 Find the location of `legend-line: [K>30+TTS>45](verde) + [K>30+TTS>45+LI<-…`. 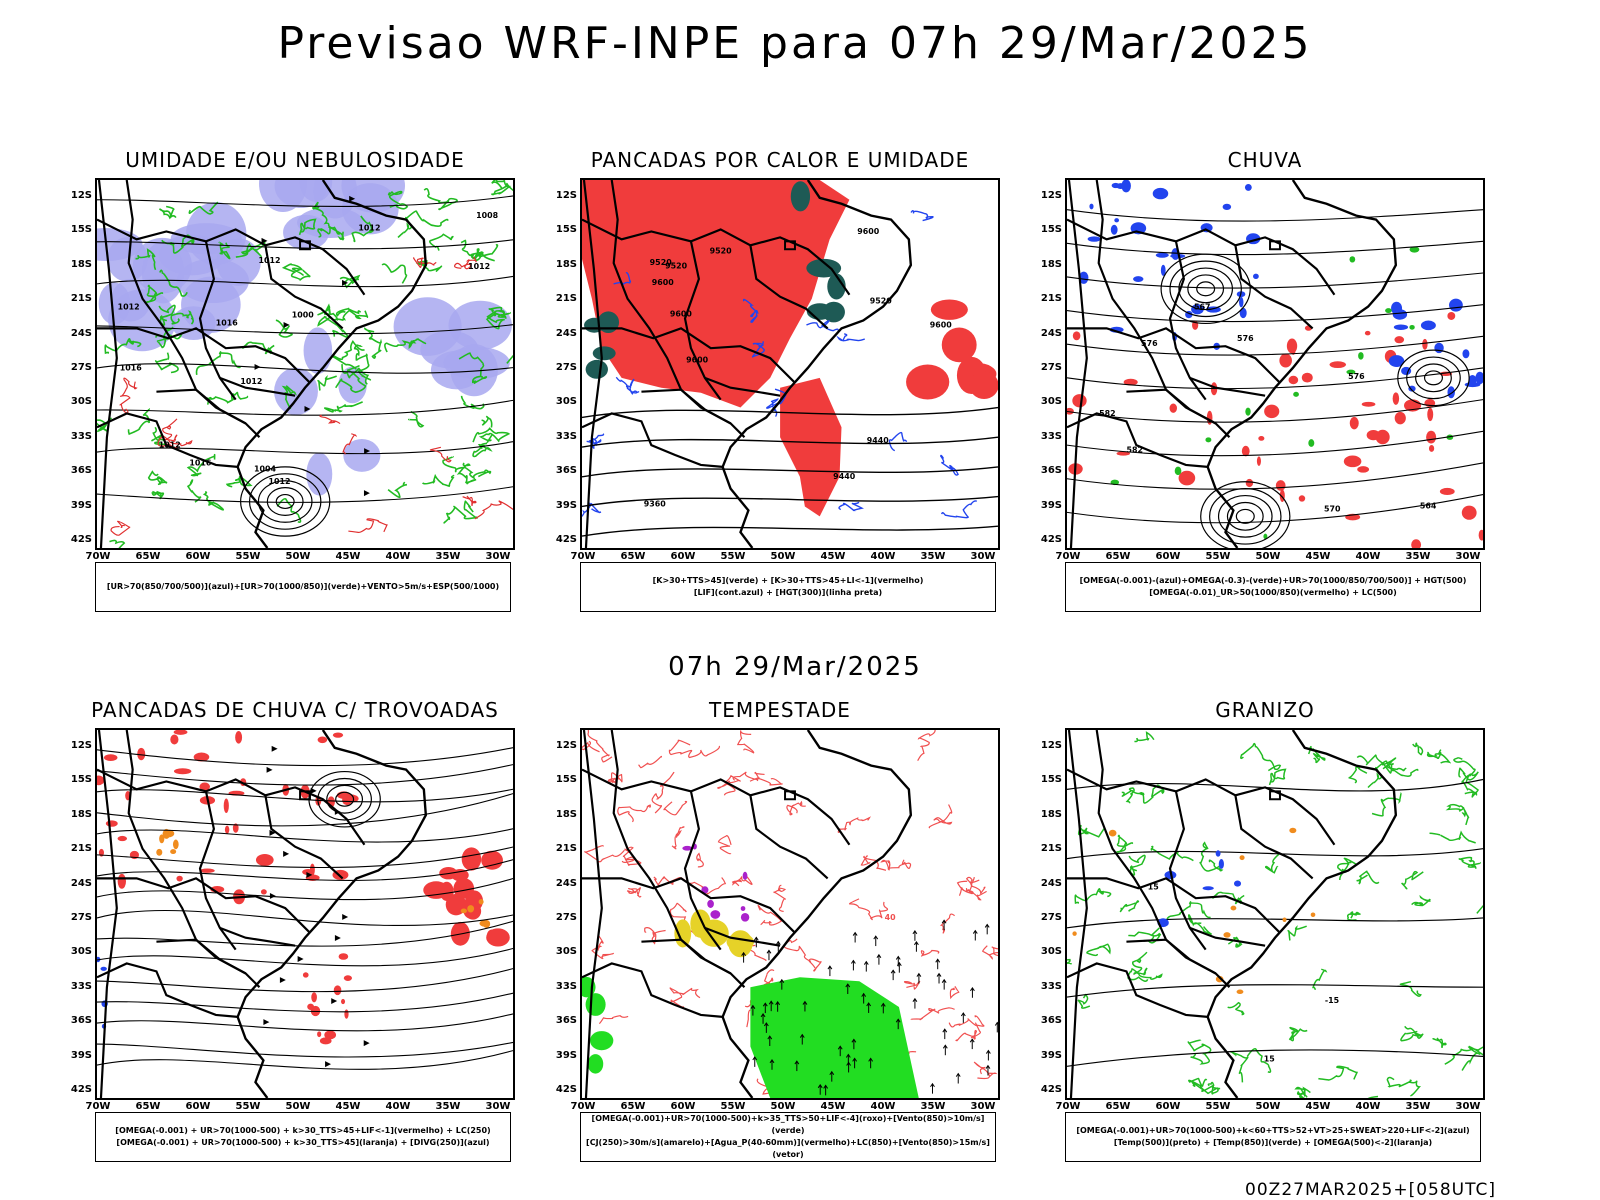

legend-line: [K>30+TTS>45](verde) + [K>30+TTS>45+LI<-… is located at coordinates (788, 580).